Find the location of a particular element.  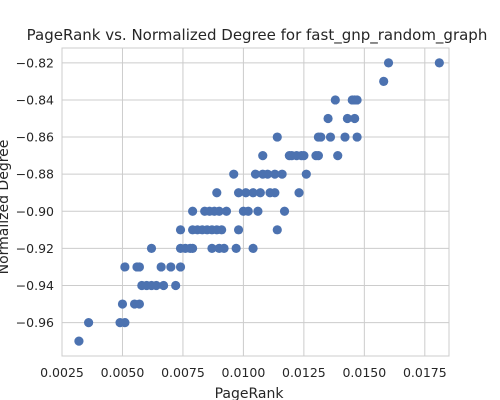

y-tick-label: −0.88 is located at coordinates (35, 174).